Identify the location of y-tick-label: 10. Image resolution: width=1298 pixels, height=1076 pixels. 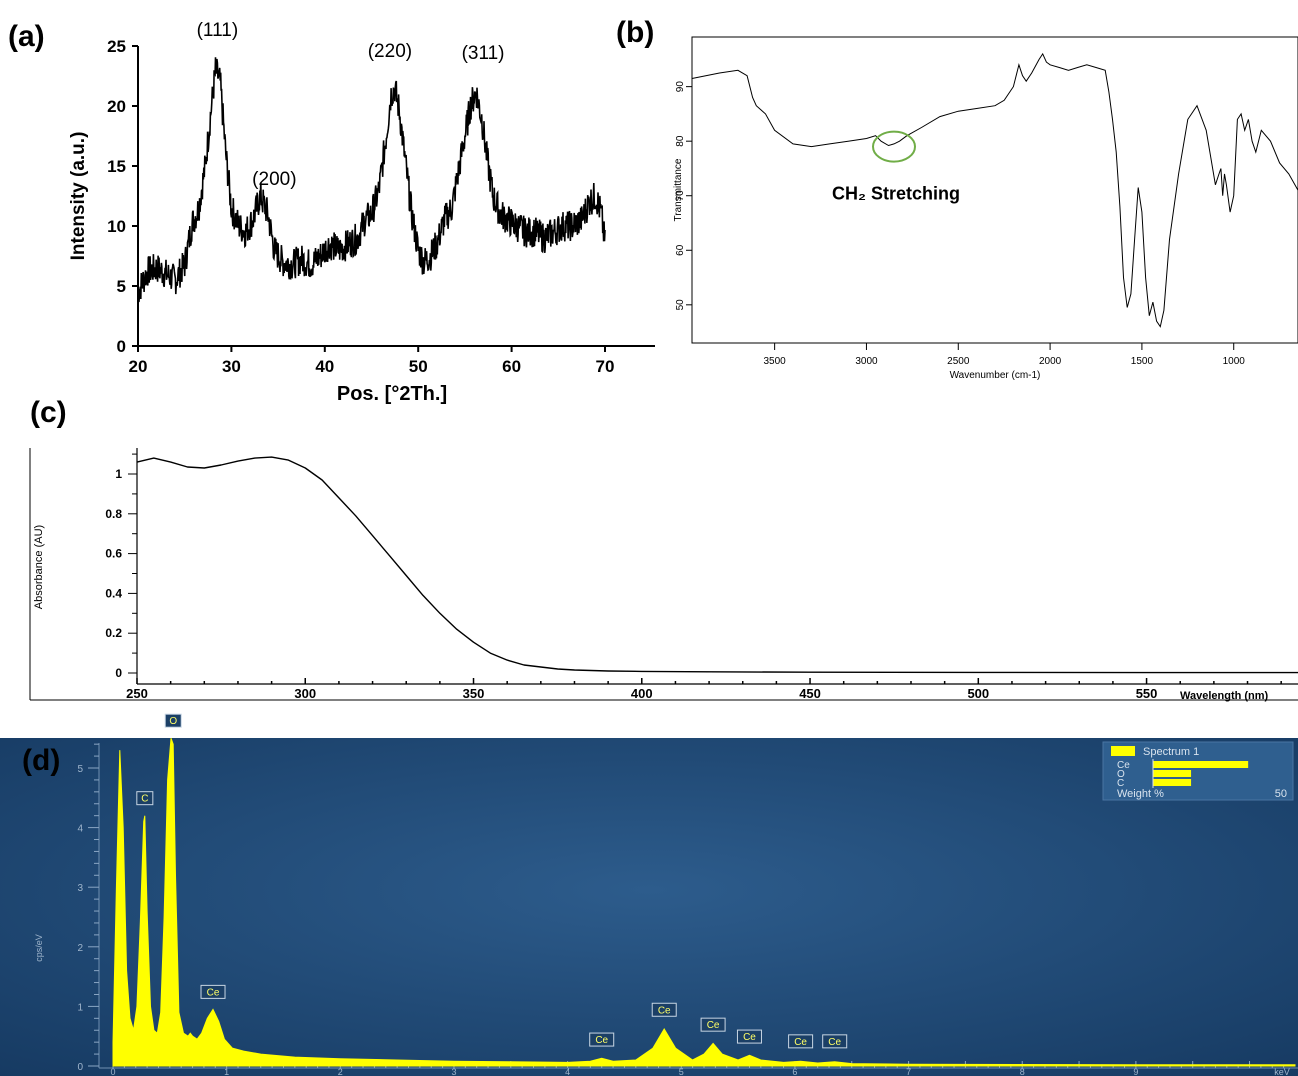
(116, 226).